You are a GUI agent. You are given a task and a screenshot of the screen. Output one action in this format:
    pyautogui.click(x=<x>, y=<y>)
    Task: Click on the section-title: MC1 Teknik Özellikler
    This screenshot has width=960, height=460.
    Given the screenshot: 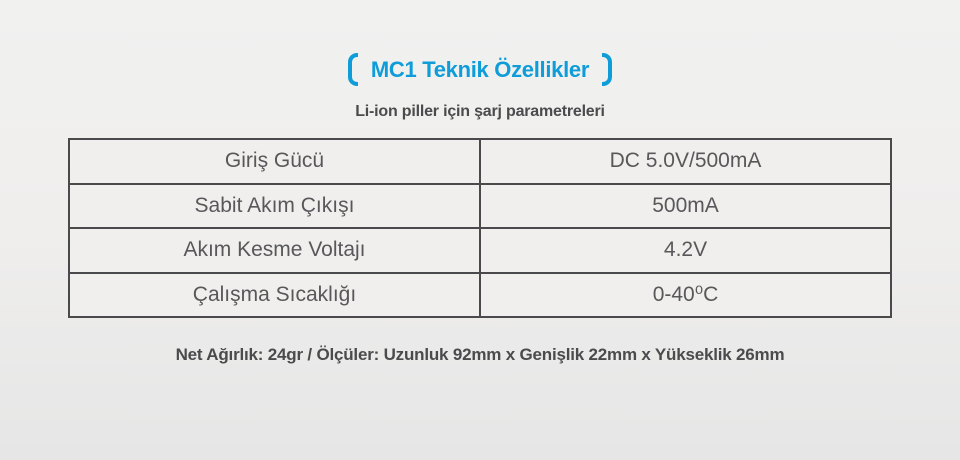 What is the action you would take?
    pyautogui.click(x=480, y=69)
    